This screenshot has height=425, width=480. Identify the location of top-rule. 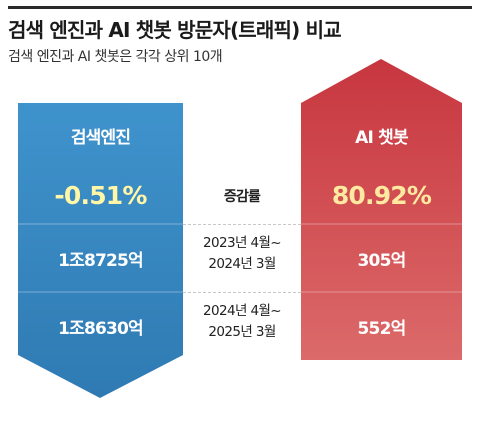
(240, 7).